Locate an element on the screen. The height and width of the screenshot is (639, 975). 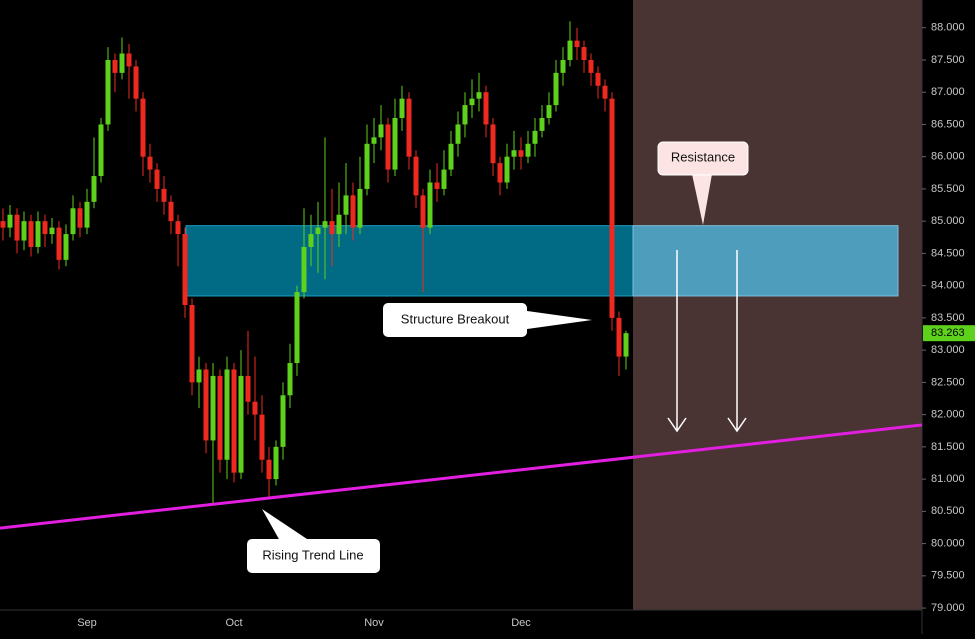
price-tag-label: 83.263 is located at coordinates (948, 333).